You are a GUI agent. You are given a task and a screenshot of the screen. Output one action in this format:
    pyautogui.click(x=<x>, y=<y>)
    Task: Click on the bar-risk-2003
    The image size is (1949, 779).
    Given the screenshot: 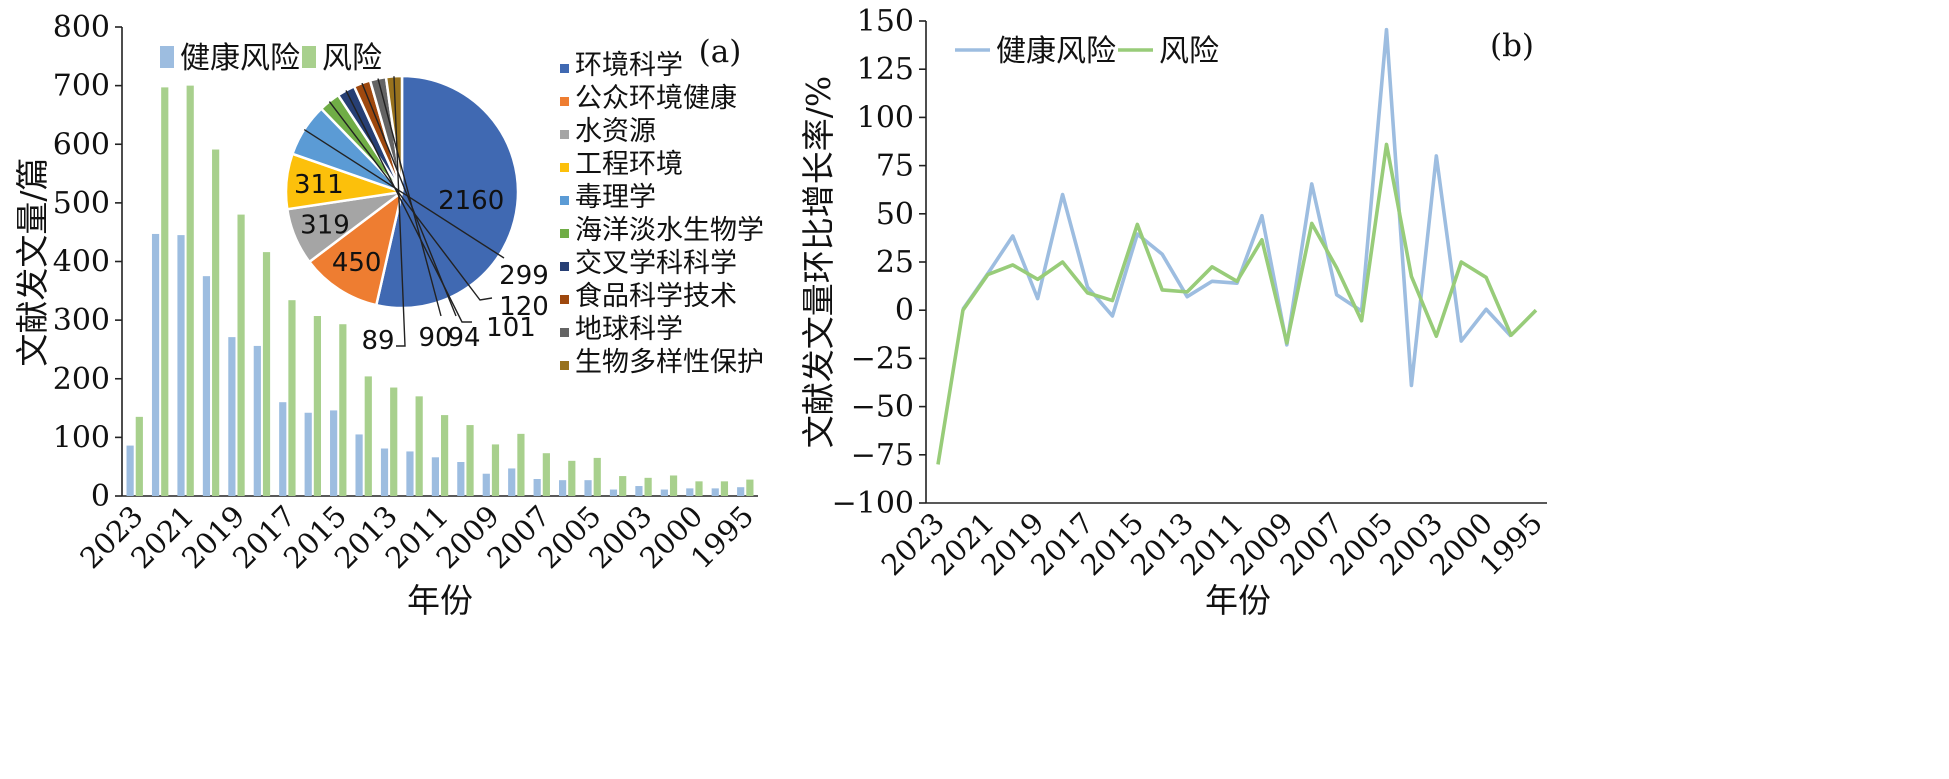 What is the action you would take?
    pyautogui.click(x=648, y=486)
    